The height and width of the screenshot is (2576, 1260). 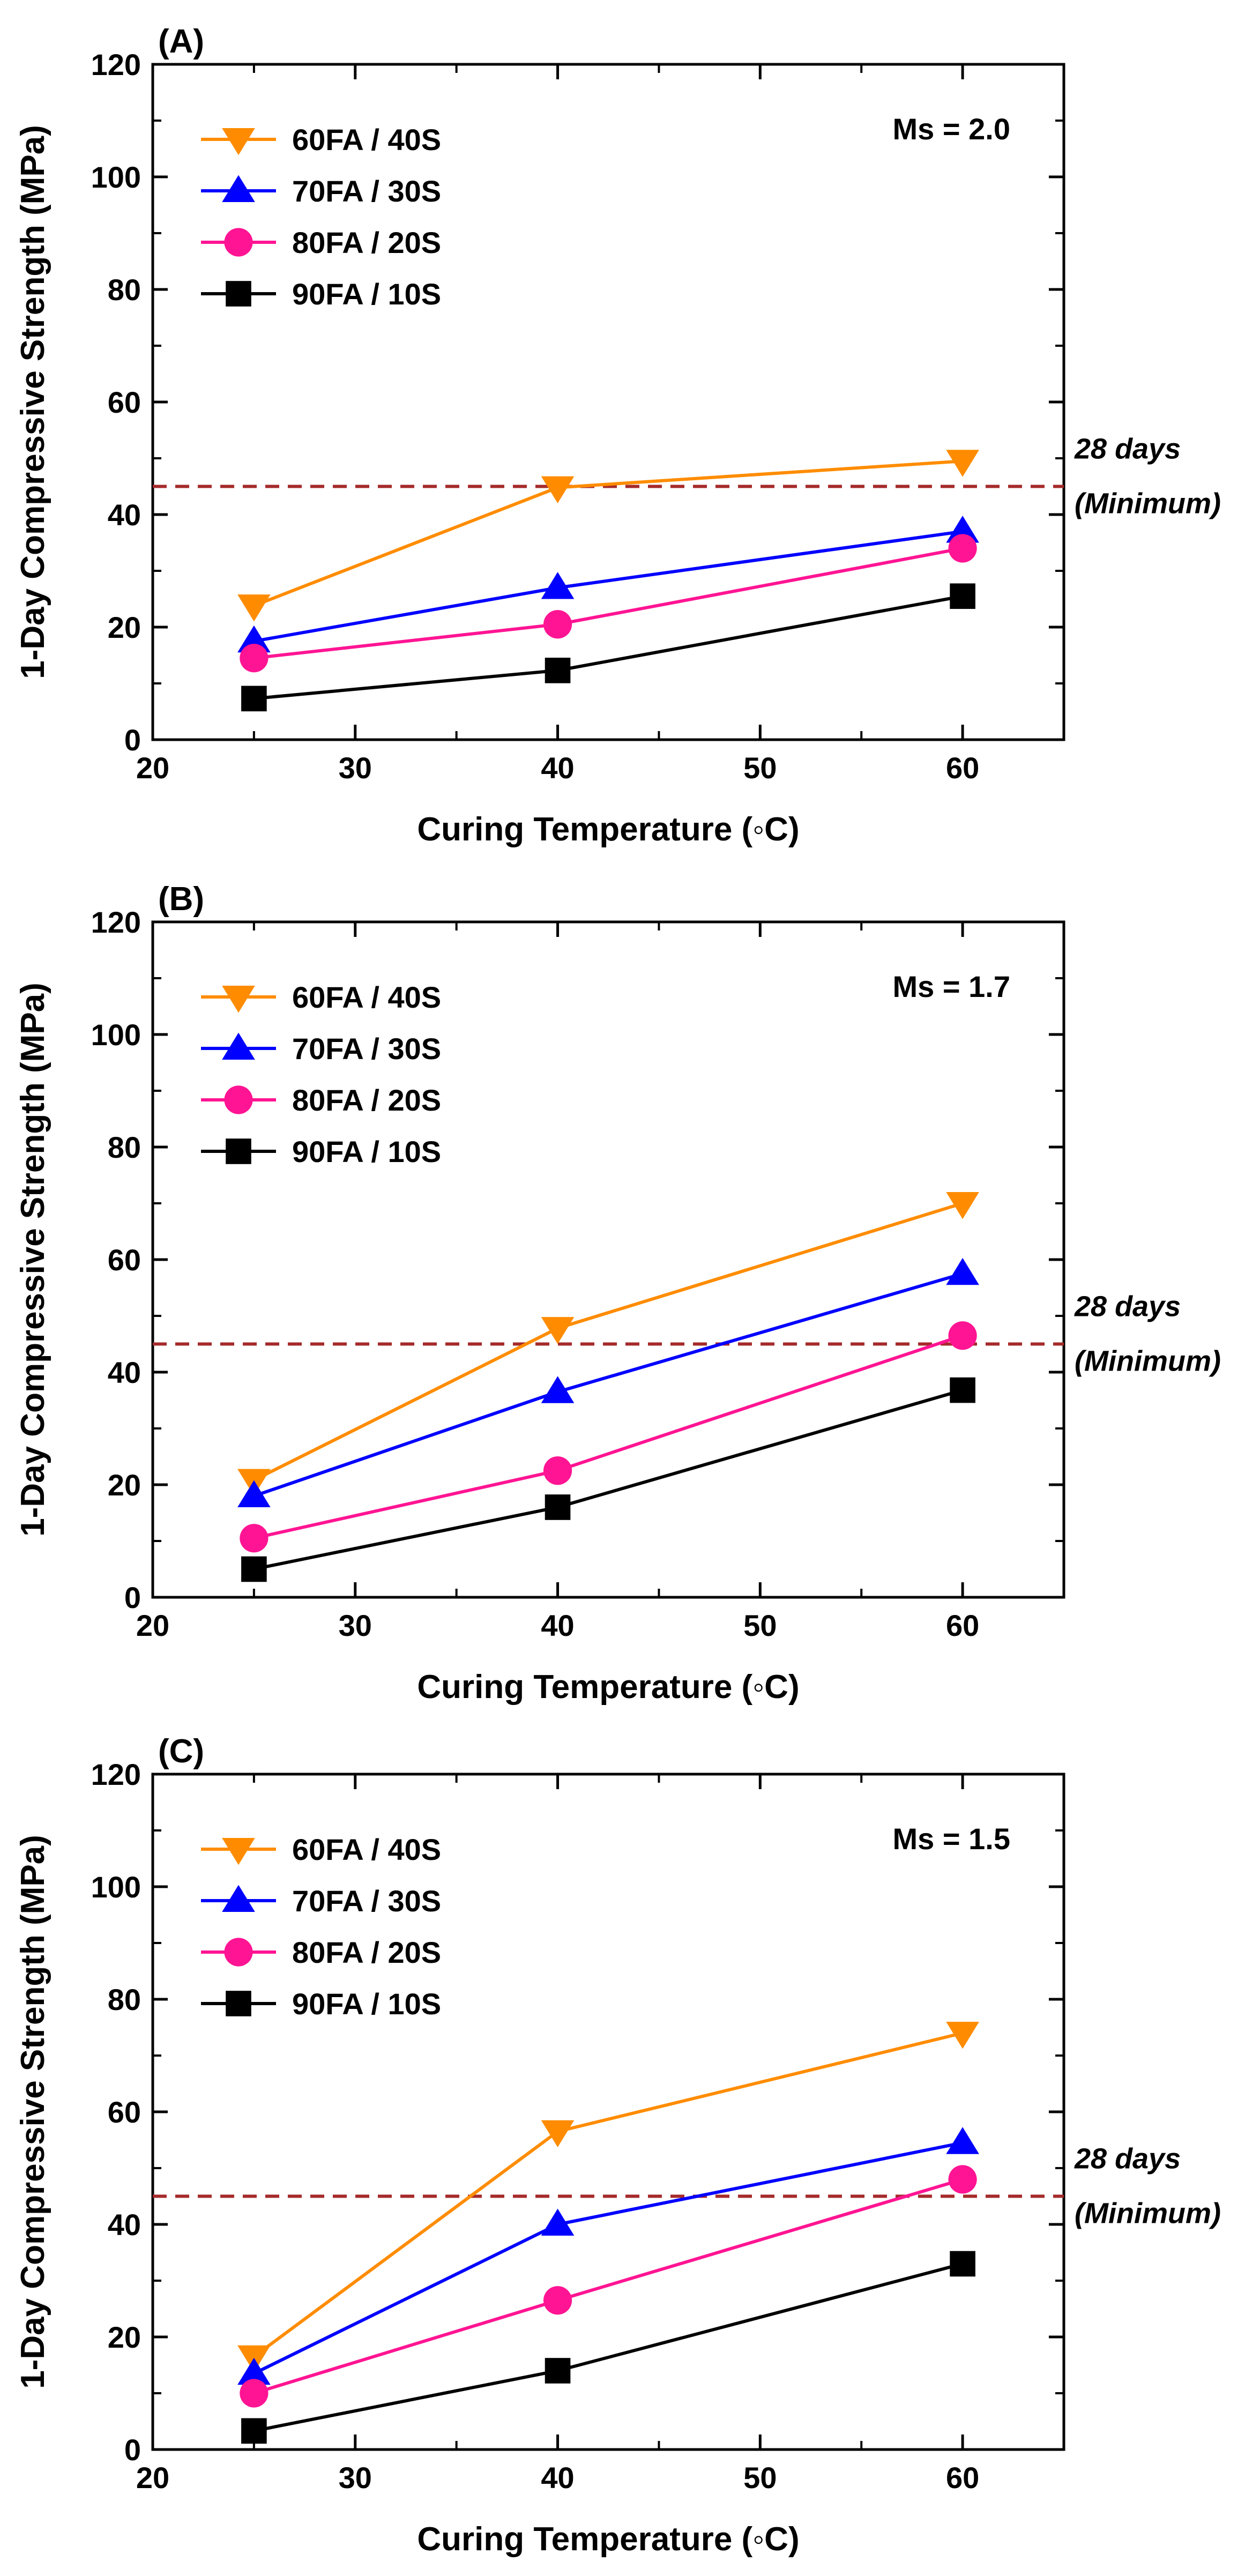 I want to click on y-tick-label: 60, so click(x=124, y=1260).